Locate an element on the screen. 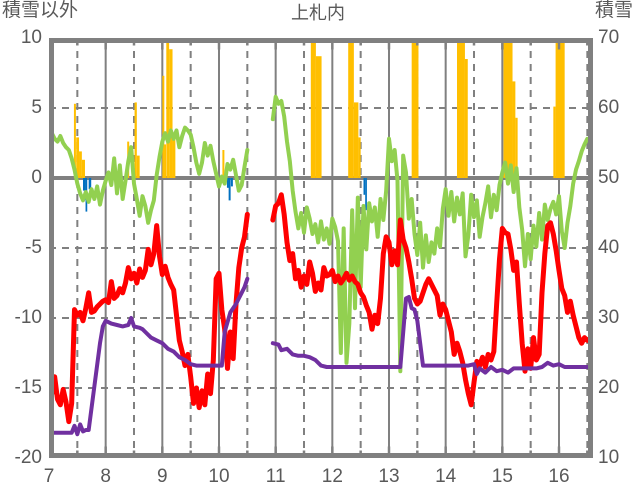 The image size is (636, 501). right-axis-title: 積雪 is located at coordinates (613, 10).